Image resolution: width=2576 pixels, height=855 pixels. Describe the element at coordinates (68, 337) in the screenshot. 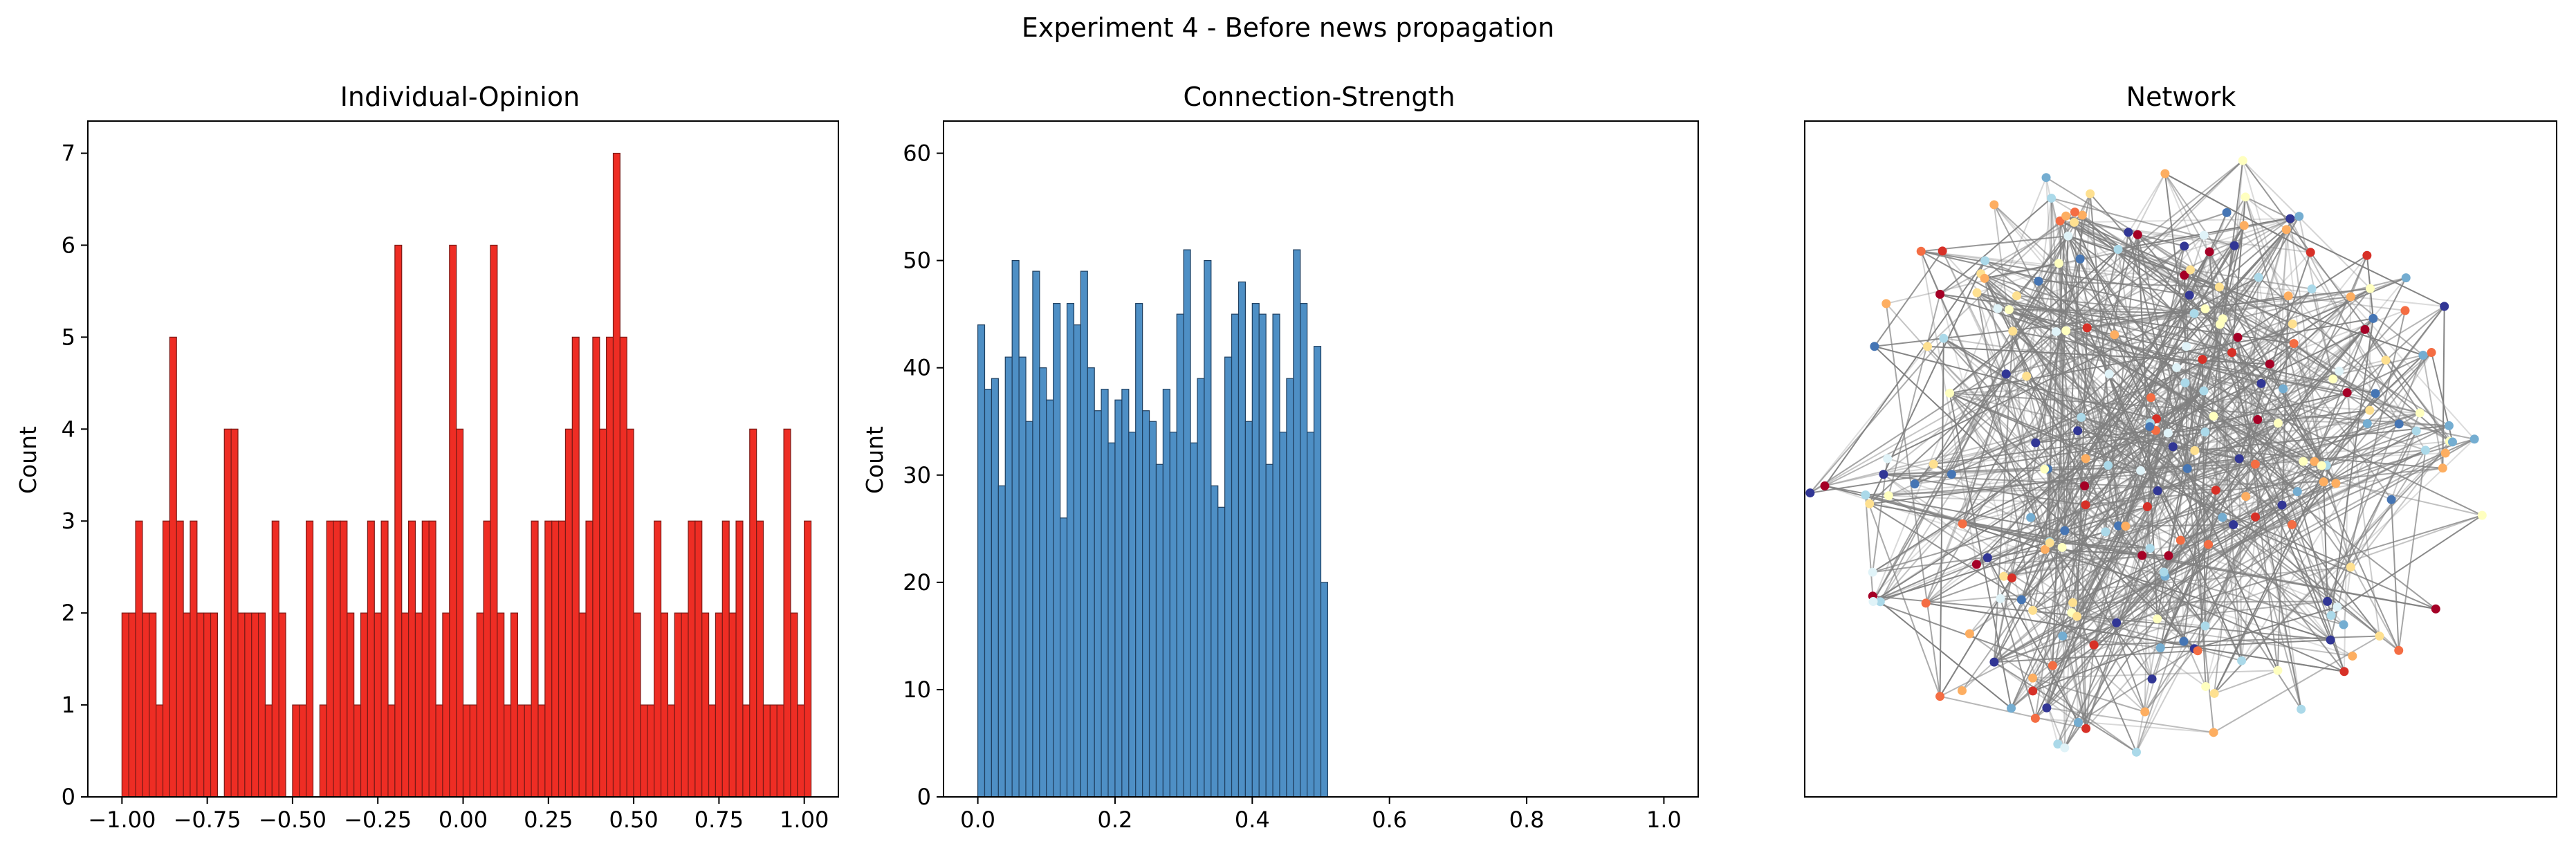

I see `y-tick-label: 5` at that location.